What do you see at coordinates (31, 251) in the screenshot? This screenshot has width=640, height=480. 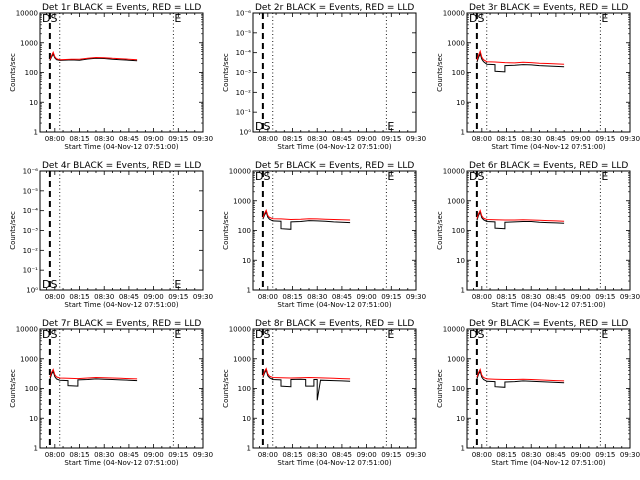 I see `y-tick-label: 10⁻²` at bounding box center [31, 251].